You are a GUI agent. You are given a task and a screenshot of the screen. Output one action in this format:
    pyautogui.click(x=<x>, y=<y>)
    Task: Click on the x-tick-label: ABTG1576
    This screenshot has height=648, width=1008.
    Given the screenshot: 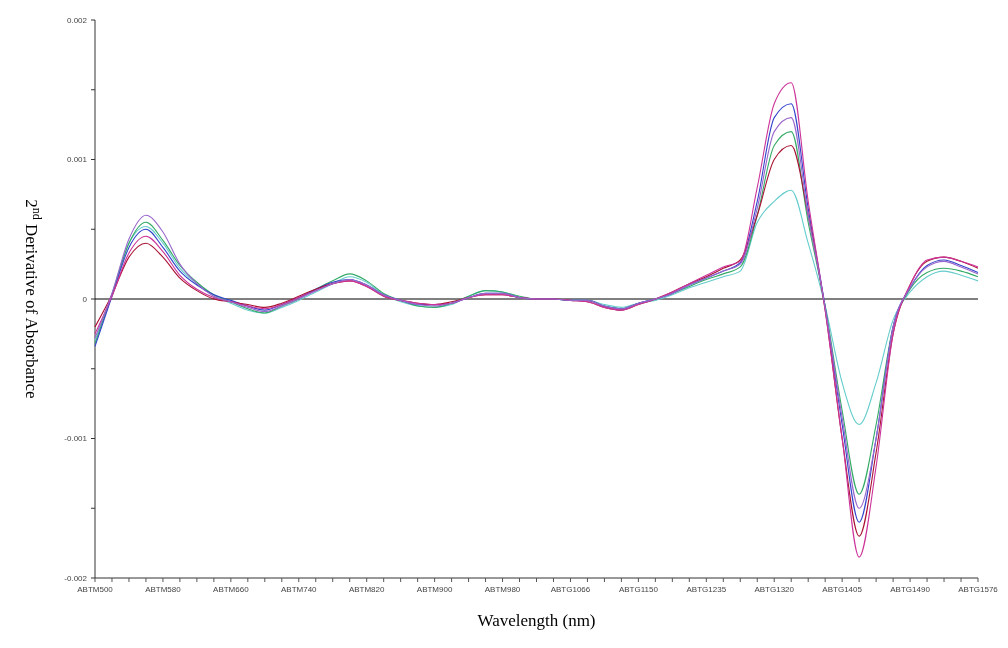 What is the action you would take?
    pyautogui.click(x=978, y=589)
    